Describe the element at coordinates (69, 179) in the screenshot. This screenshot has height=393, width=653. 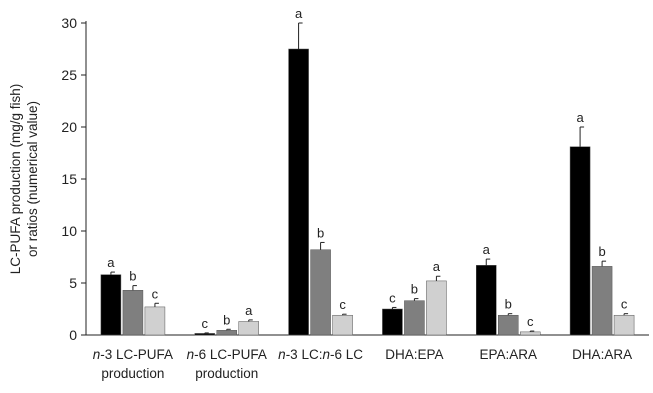
I see `y-tick-label: 15` at that location.